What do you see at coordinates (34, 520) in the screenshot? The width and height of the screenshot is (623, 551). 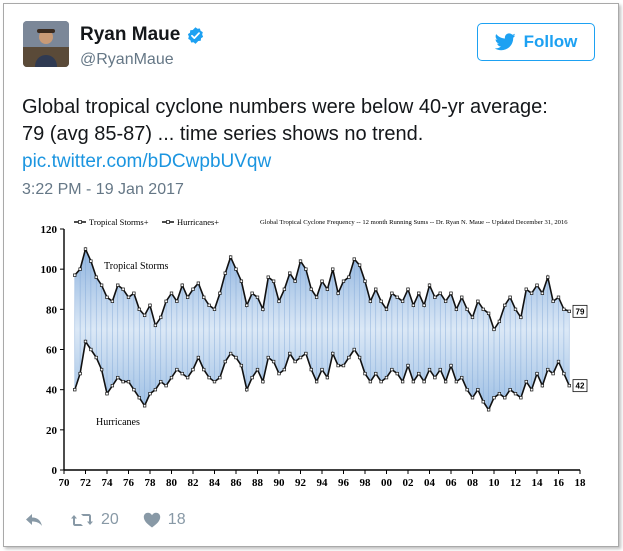 I see `reply-button` at bounding box center [34, 520].